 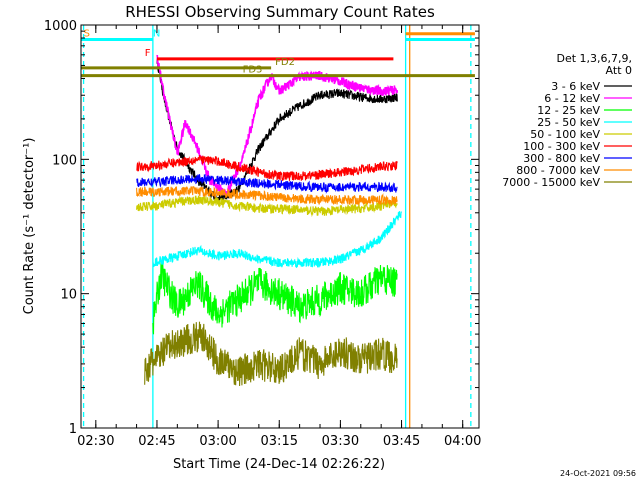 What do you see at coordinates (73, 429) in the screenshot?
I see `y-tick-label-0: 1` at bounding box center [73, 429].